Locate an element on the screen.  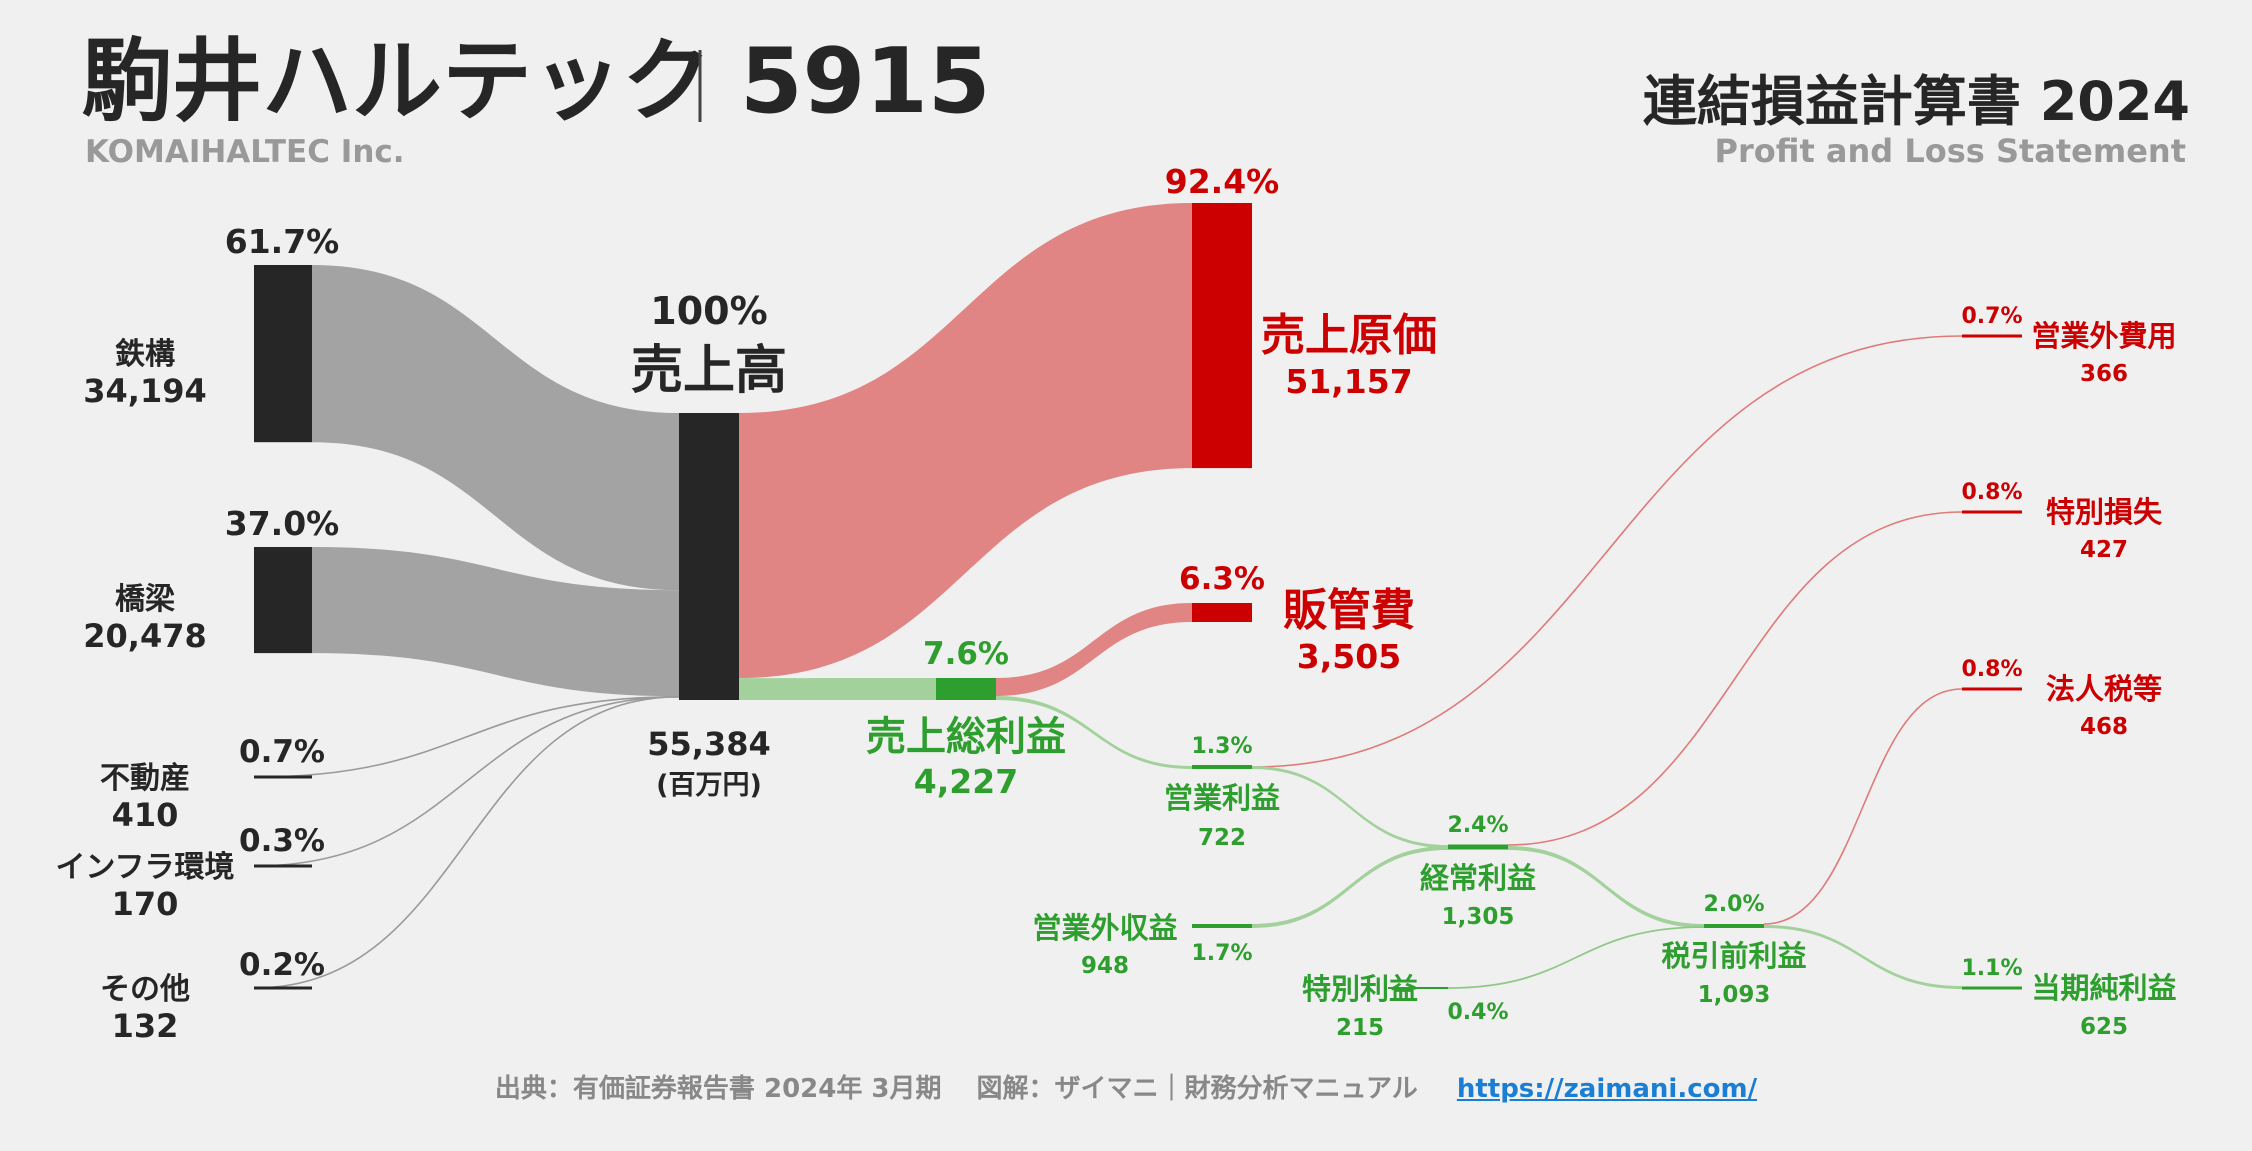
company-title: 駒井ハルテック is located at coordinates (397, 81).